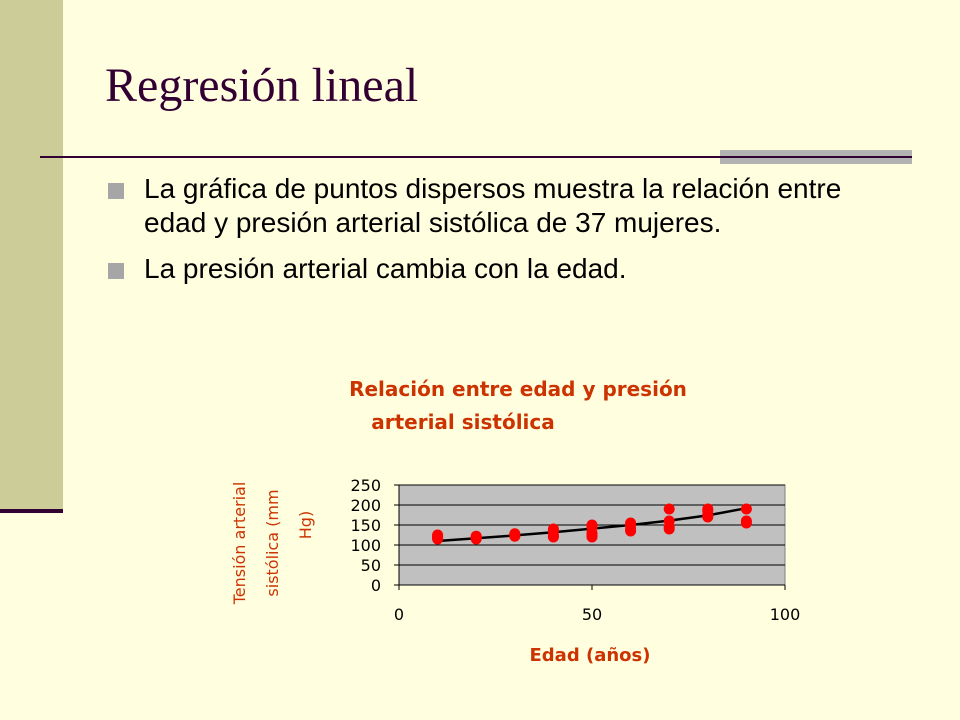 Image resolution: width=960 pixels, height=720 pixels. I want to click on y-axis-label-line-3: Hg), so click(305, 525).